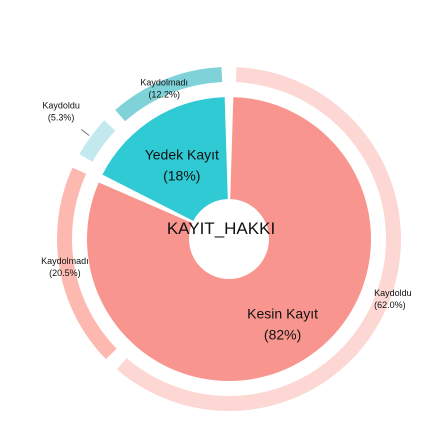  I want to click on inner-pct-yedek-kayit: (18%), so click(181, 176).